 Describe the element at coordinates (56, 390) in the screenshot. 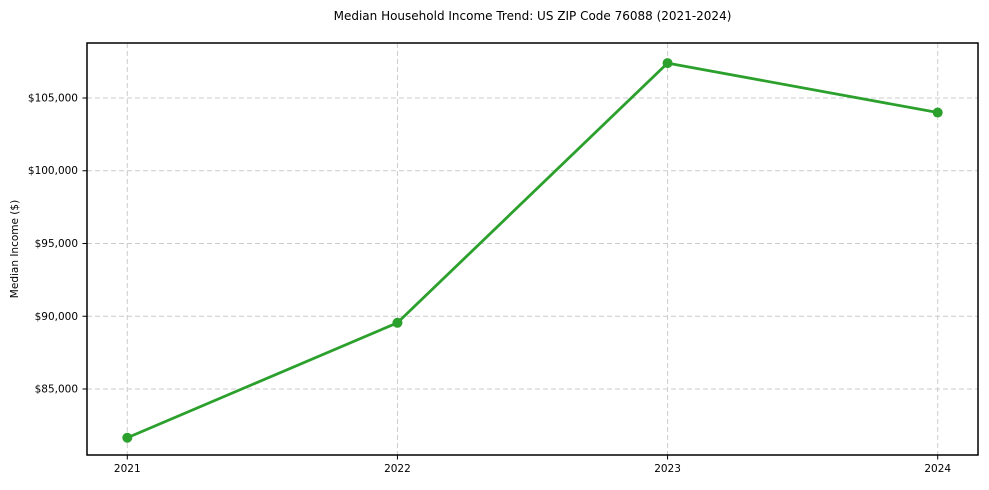

I see `y-tick-label: $85,000` at that location.